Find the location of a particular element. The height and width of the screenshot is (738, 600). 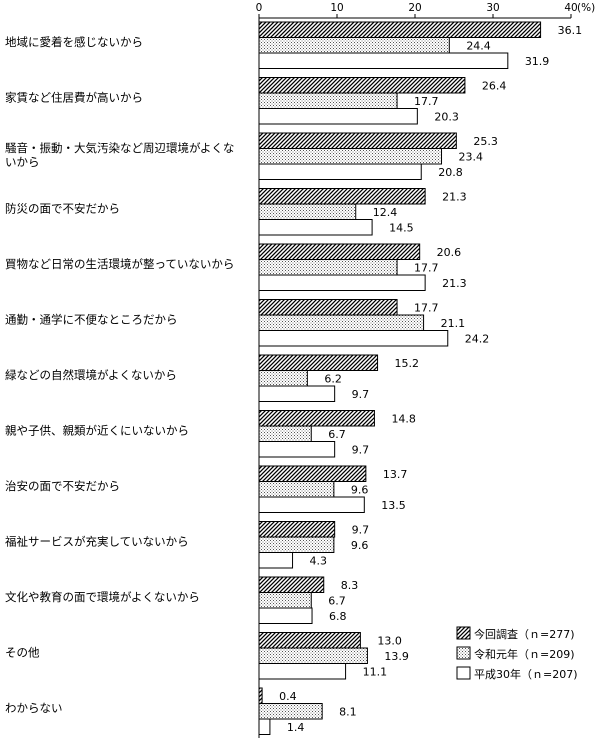

value-label: 14.5 is located at coordinates (401, 228).